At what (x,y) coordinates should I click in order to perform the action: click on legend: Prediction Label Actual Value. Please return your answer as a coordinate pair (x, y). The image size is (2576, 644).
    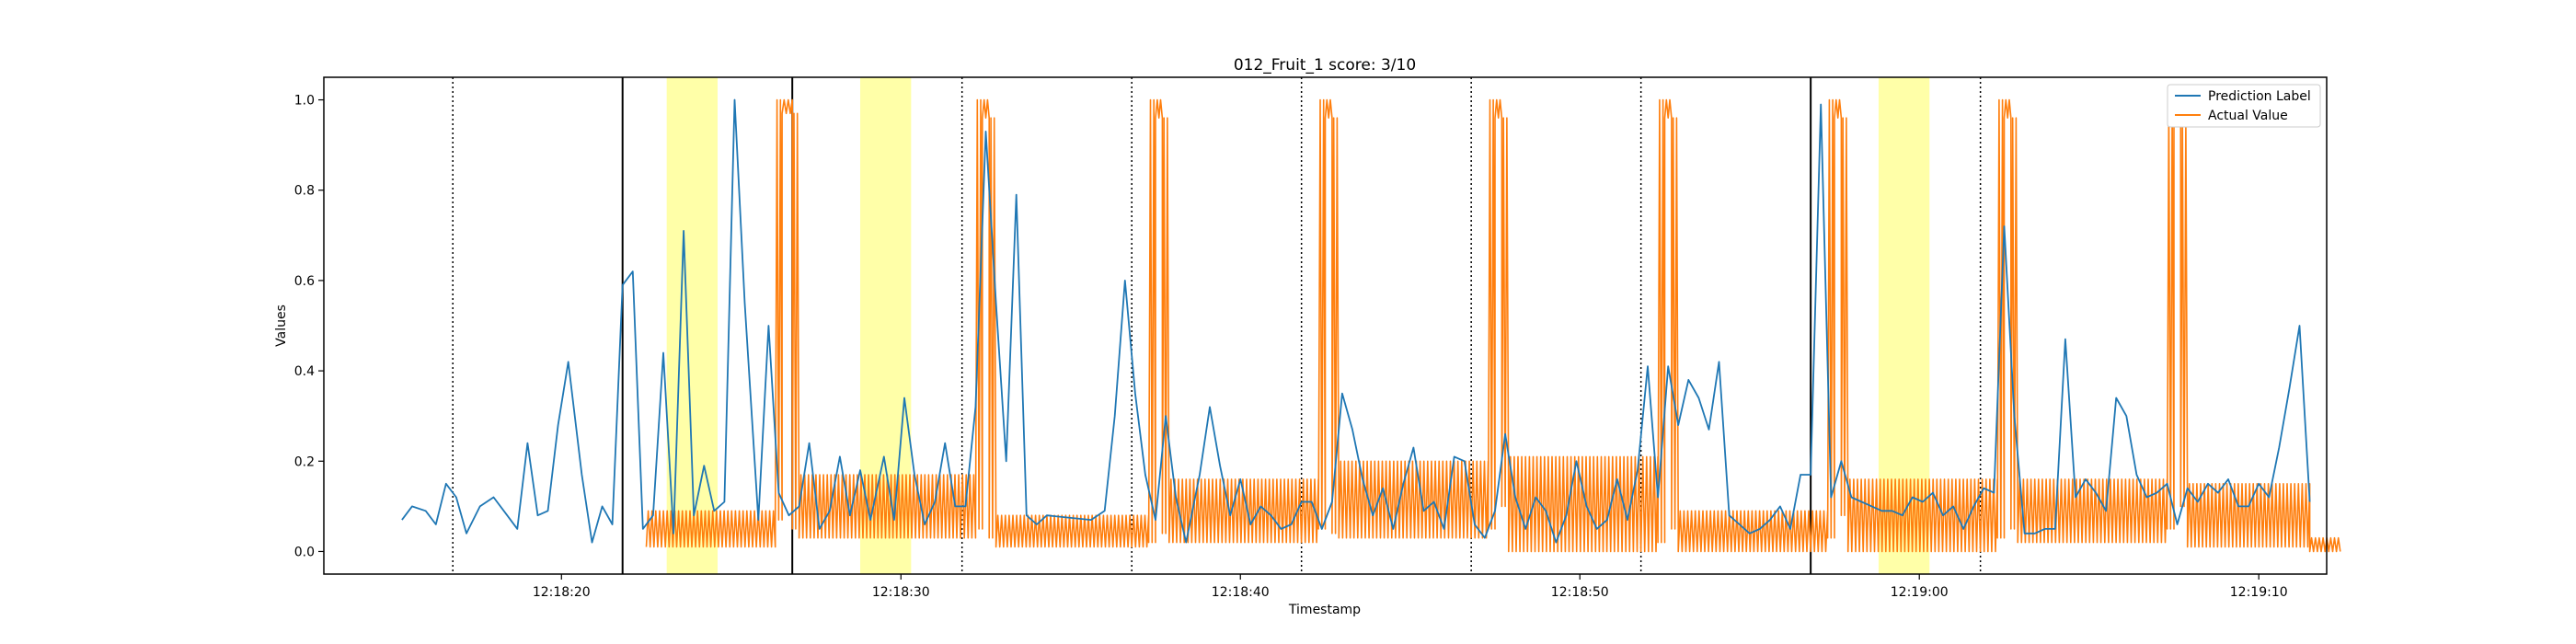
    Looking at the image, I should click on (2244, 106).